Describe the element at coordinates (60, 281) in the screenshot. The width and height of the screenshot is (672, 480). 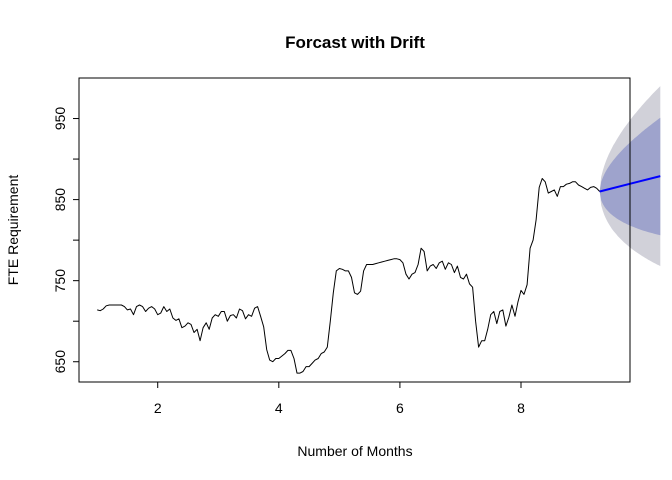
I see `y-tick-label: 750` at that location.